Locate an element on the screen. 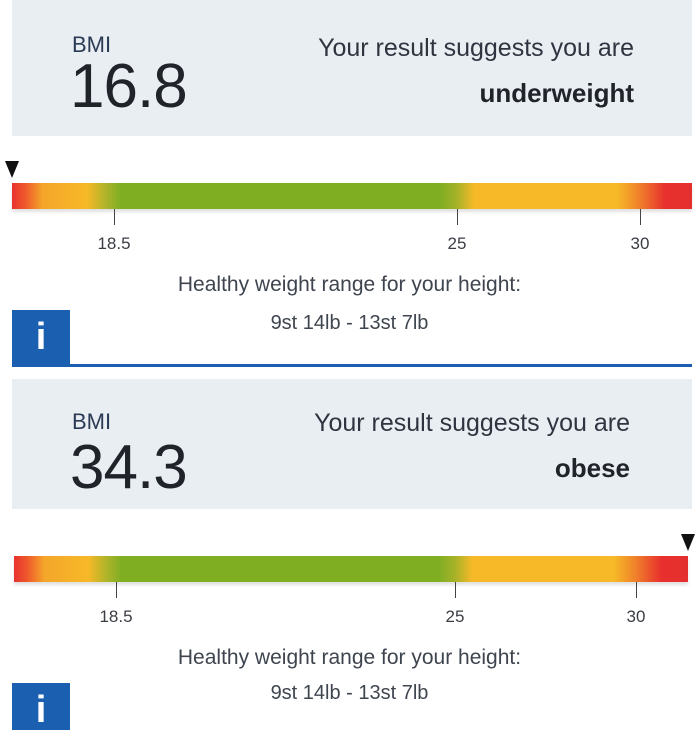 The width and height of the screenshot is (699, 738). bmi-value: 16.8 is located at coordinates (129, 86).